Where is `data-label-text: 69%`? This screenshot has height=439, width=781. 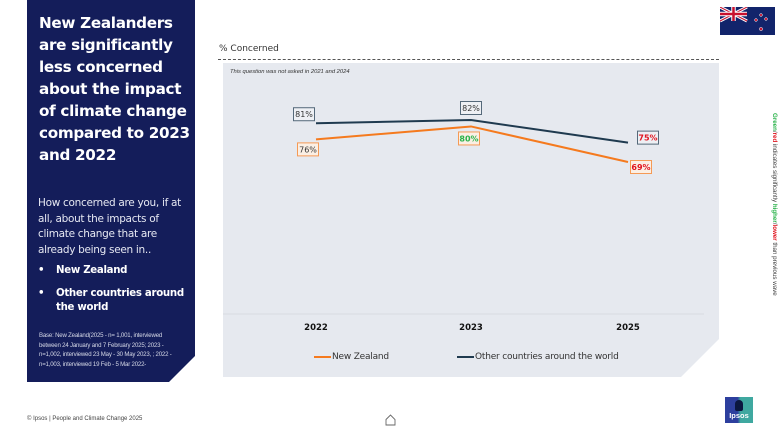 data-label-text: 69% is located at coordinates (640, 167).